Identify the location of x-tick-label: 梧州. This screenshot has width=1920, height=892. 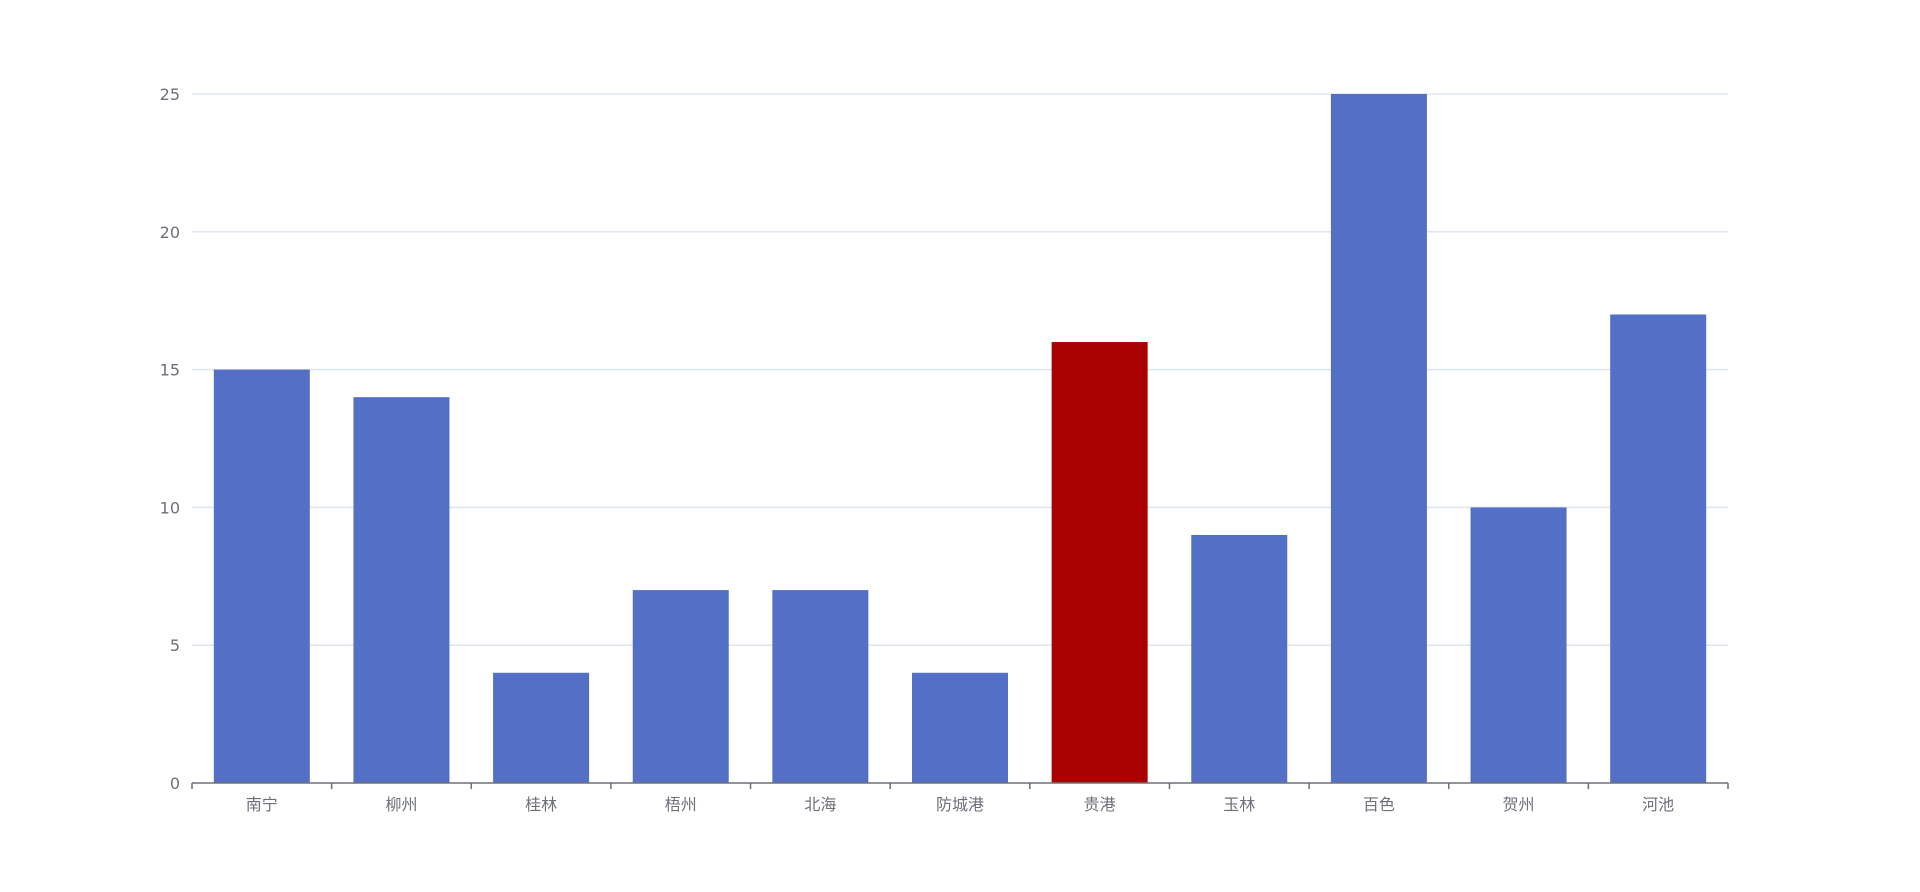
(681, 804).